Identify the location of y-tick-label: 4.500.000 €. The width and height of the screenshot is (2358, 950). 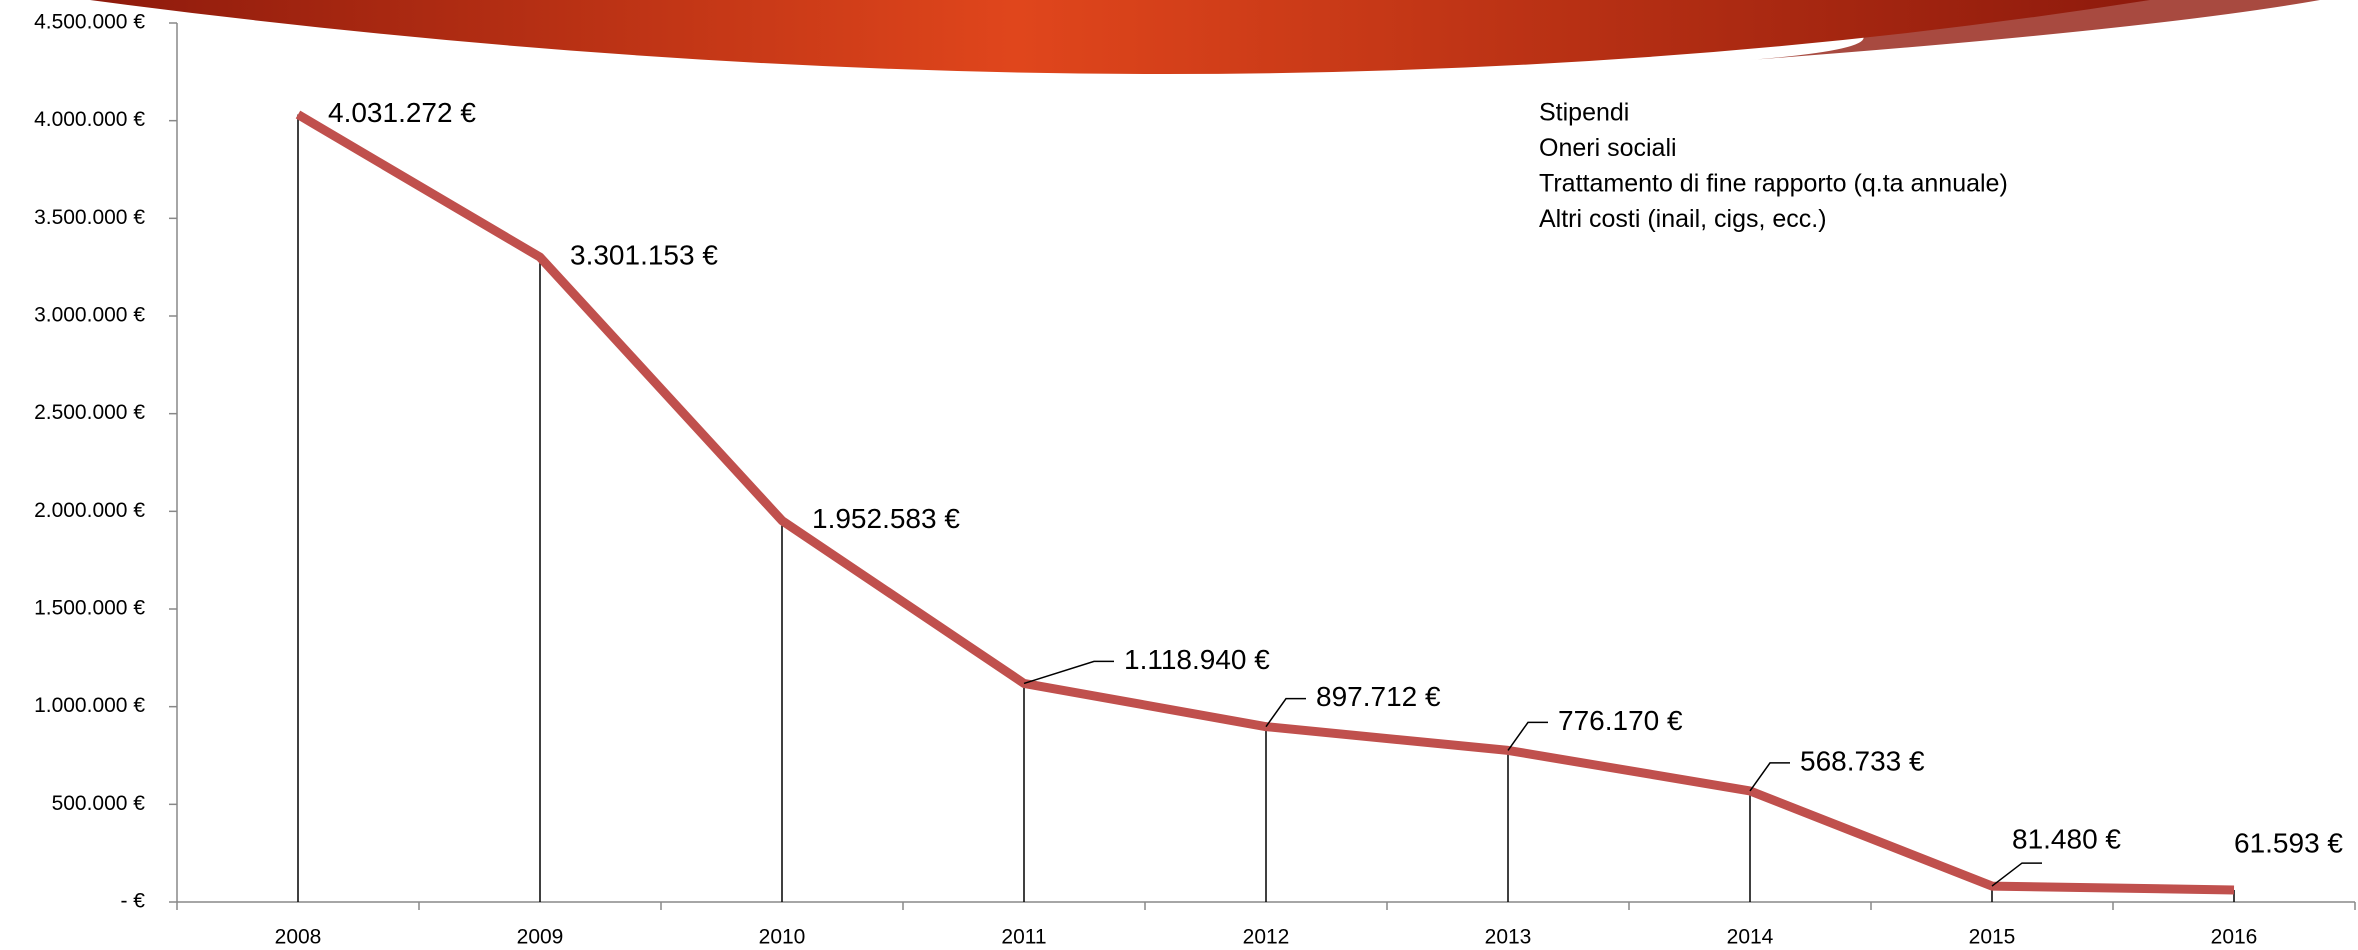
(89, 22).